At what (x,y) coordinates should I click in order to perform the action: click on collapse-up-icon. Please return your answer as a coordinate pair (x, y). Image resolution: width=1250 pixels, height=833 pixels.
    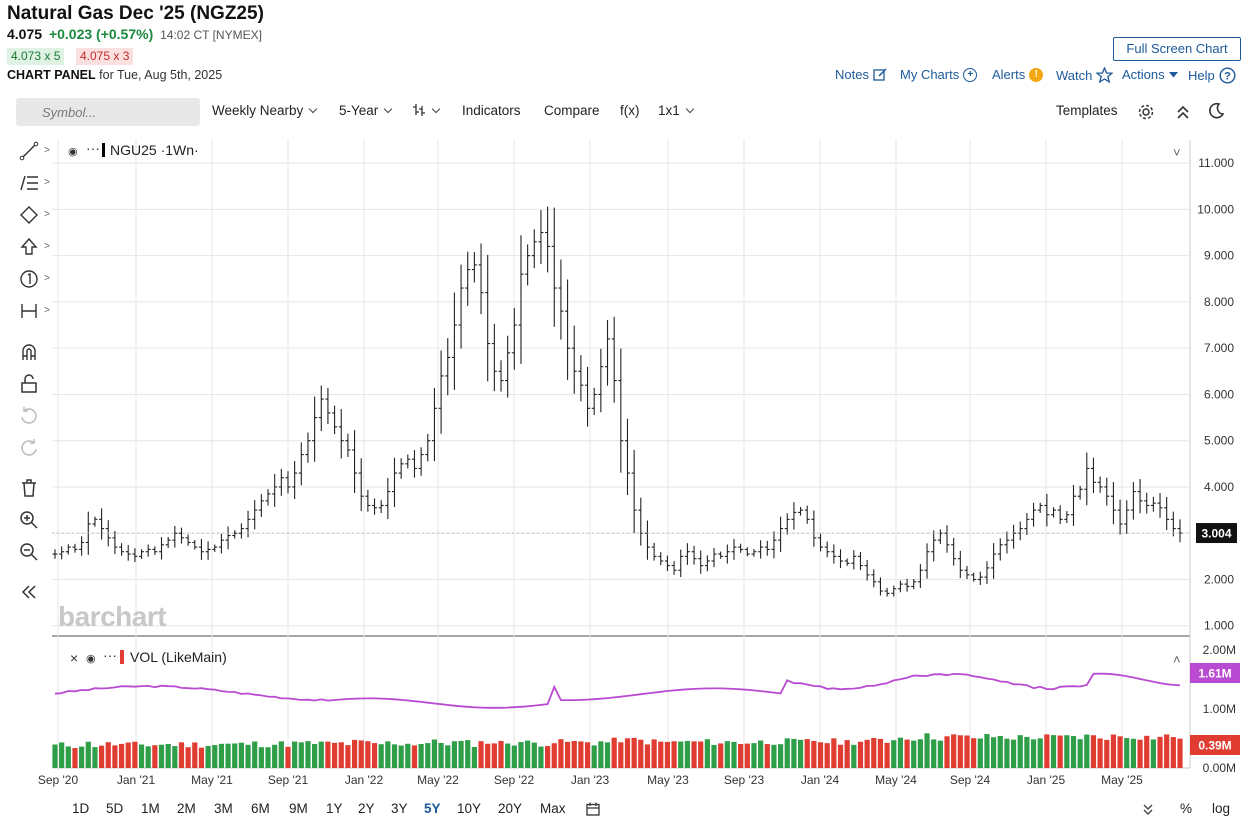
    Looking at the image, I should click on (1183, 112).